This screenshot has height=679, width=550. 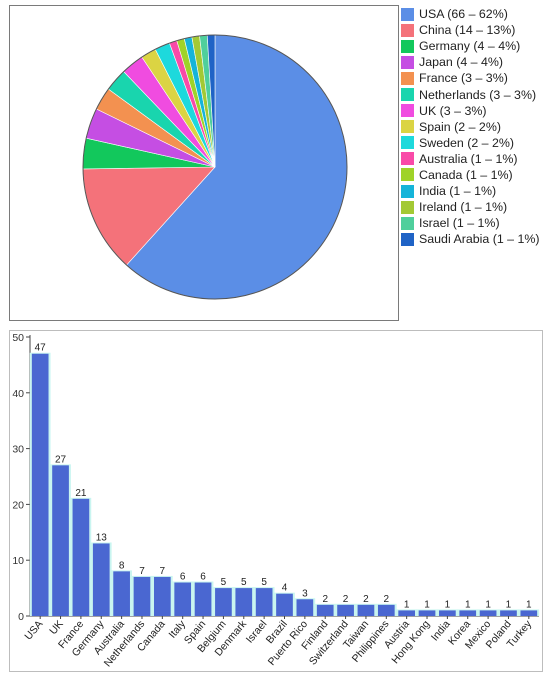 What do you see at coordinates (478, 94) in the screenshot?
I see `legend-label: Netherlands (3 – 3%)` at bounding box center [478, 94].